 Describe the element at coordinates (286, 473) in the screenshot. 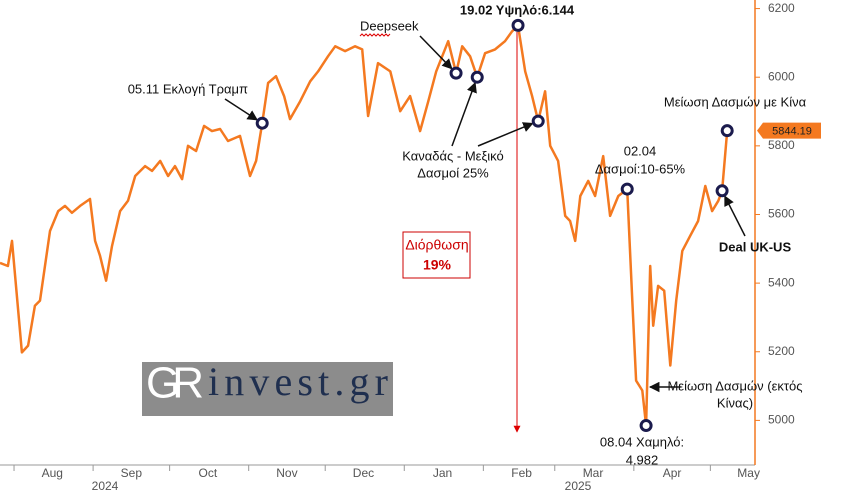

I see `x-tick-label: Nov` at that location.